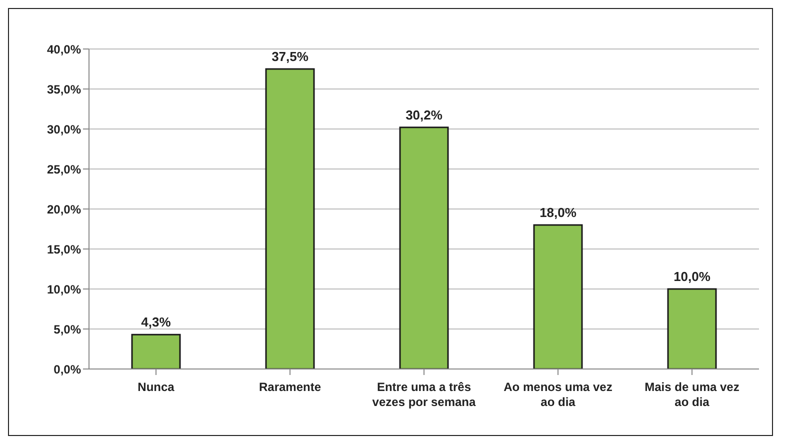 The image size is (785, 446). What do you see at coordinates (68, 369) in the screenshot?
I see `y-tick-label: 0,0%` at bounding box center [68, 369].